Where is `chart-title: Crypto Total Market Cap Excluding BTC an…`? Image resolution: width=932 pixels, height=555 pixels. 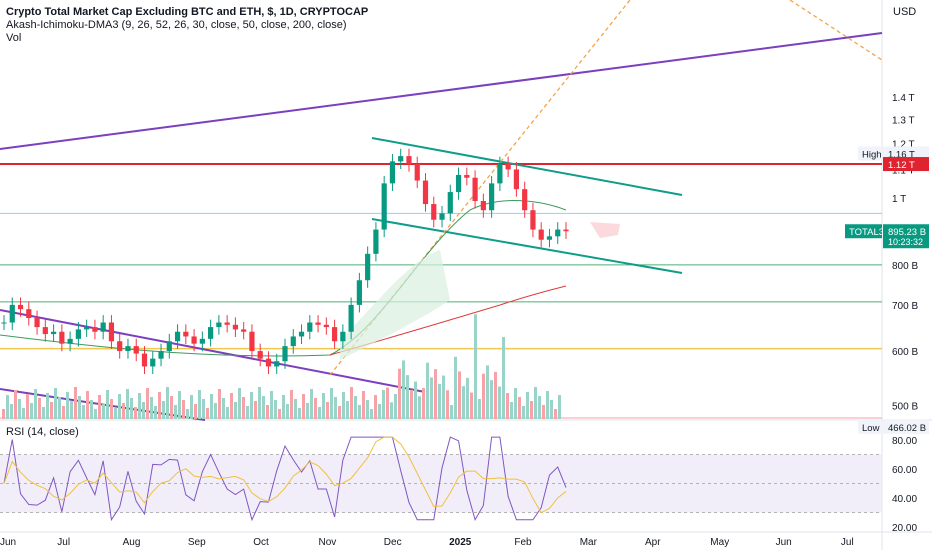
chart-title: Crypto Total Market Cap Excluding BTC an… is located at coordinates (187, 12).